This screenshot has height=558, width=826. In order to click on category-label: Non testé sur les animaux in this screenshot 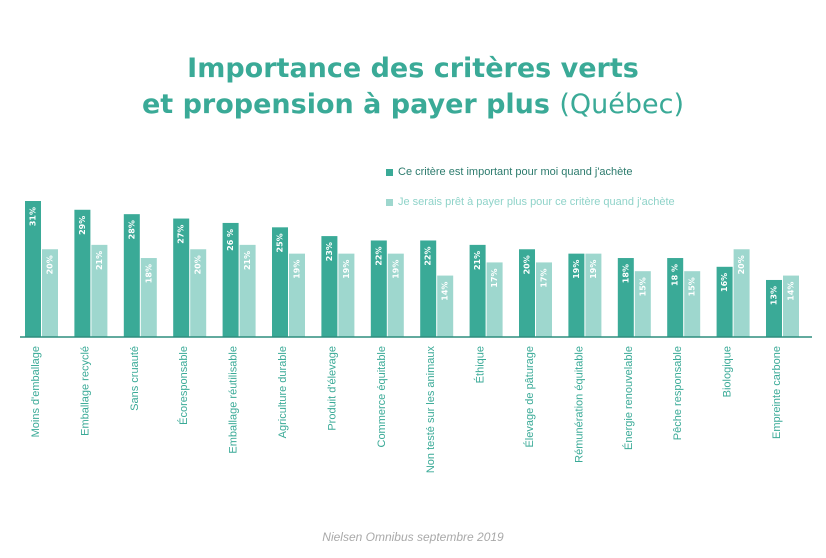, I will do `click(431, 410)`.